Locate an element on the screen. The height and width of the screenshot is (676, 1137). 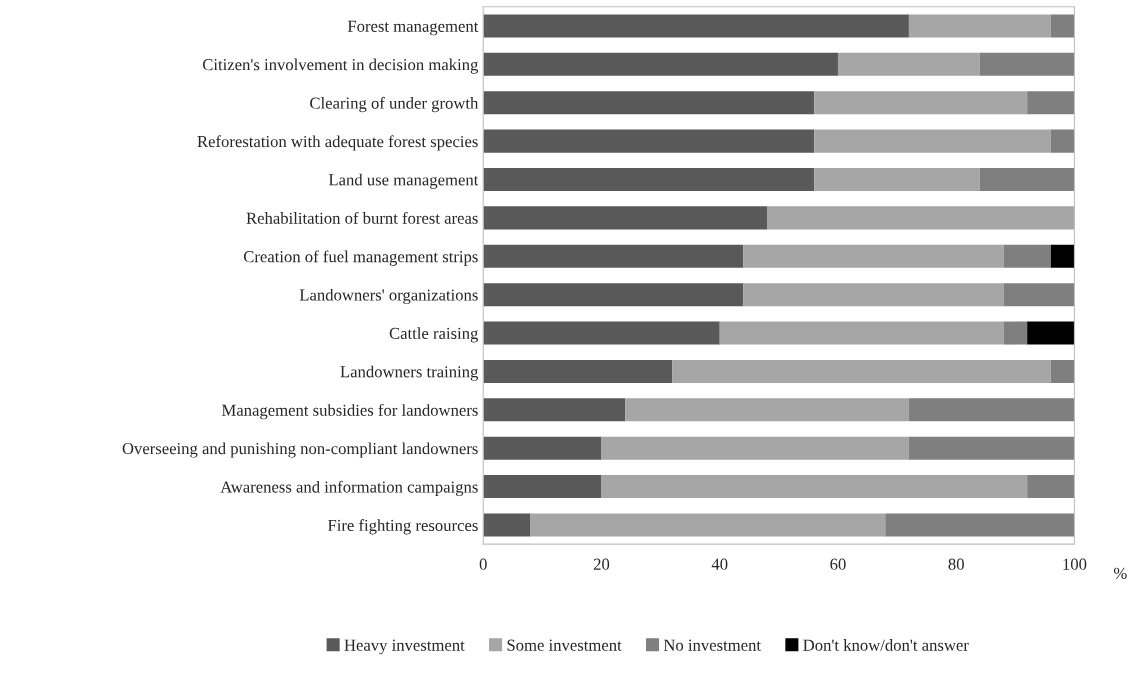
y-tick-label: Land use management is located at coordinates (403, 181).